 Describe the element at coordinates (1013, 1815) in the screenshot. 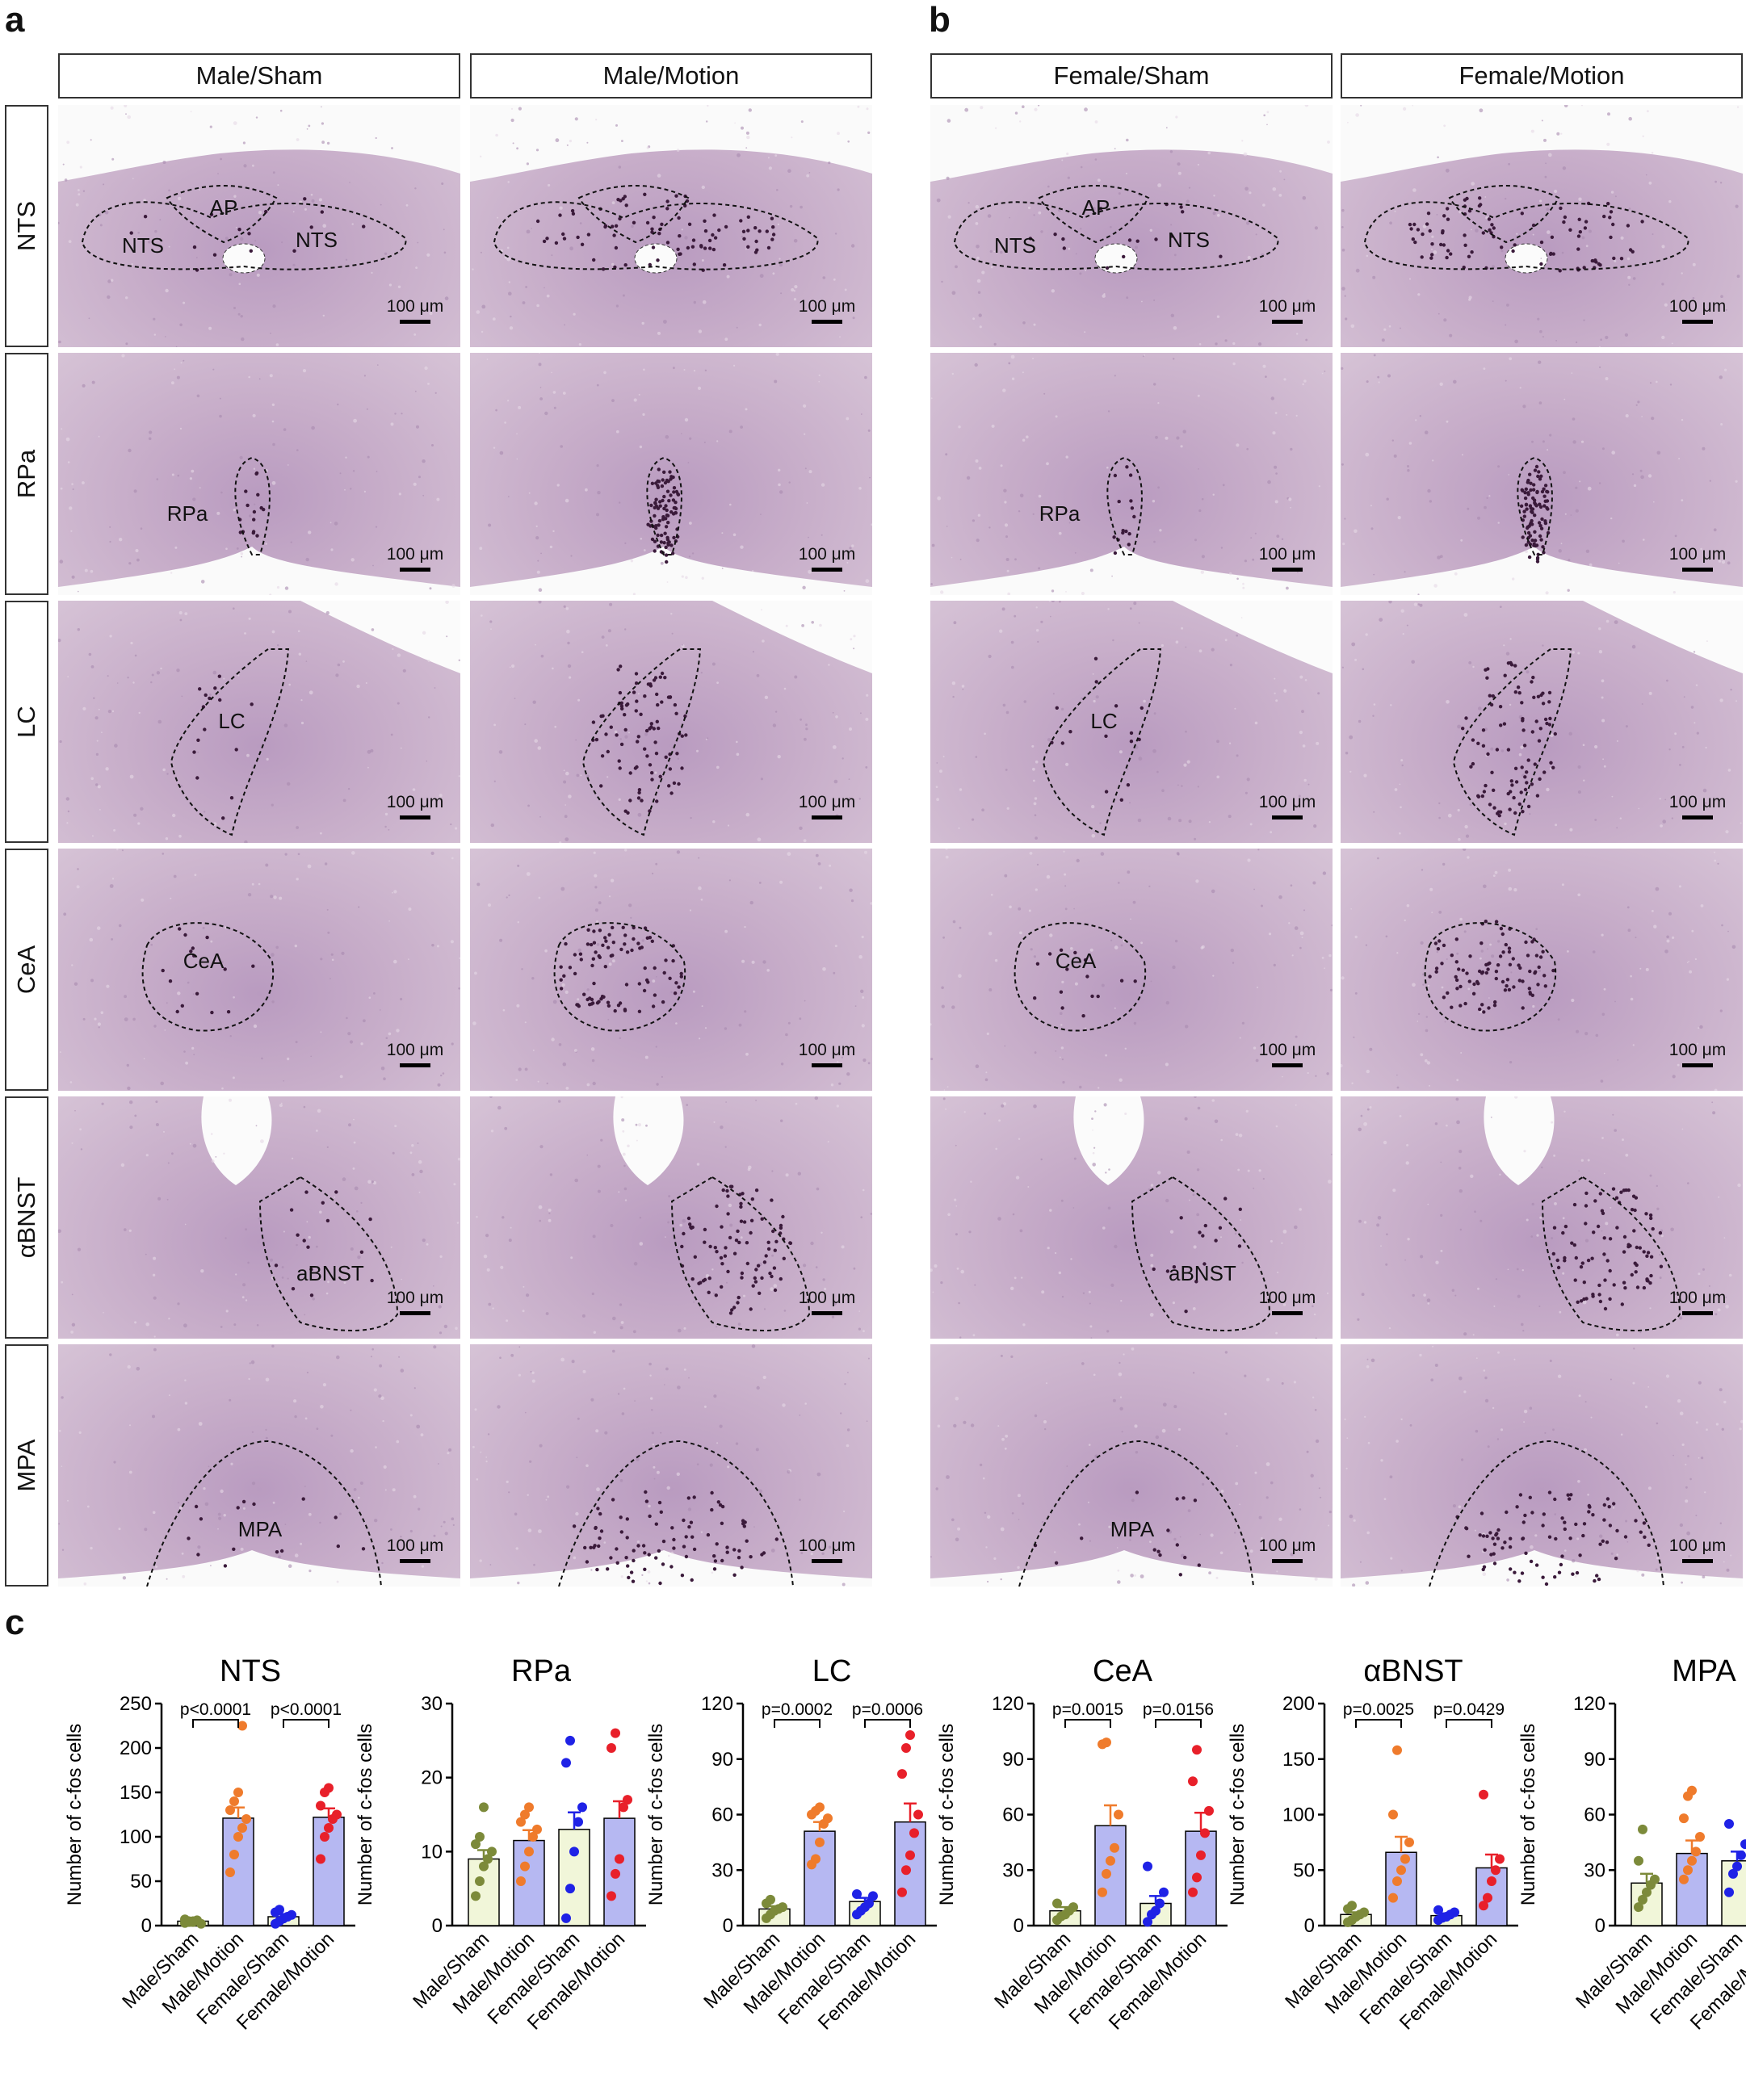

I see `y-tick-label: 60` at that location.